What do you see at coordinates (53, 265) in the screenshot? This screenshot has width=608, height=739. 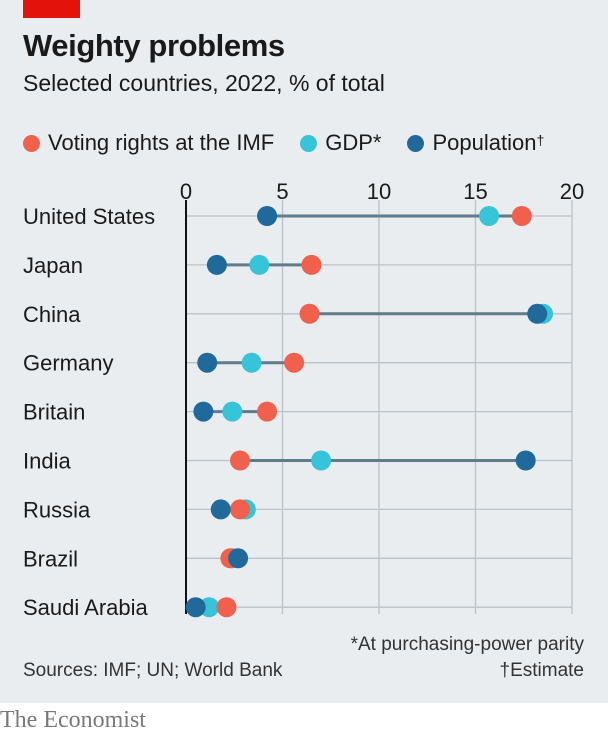 I see `category-label: Japan` at bounding box center [53, 265].